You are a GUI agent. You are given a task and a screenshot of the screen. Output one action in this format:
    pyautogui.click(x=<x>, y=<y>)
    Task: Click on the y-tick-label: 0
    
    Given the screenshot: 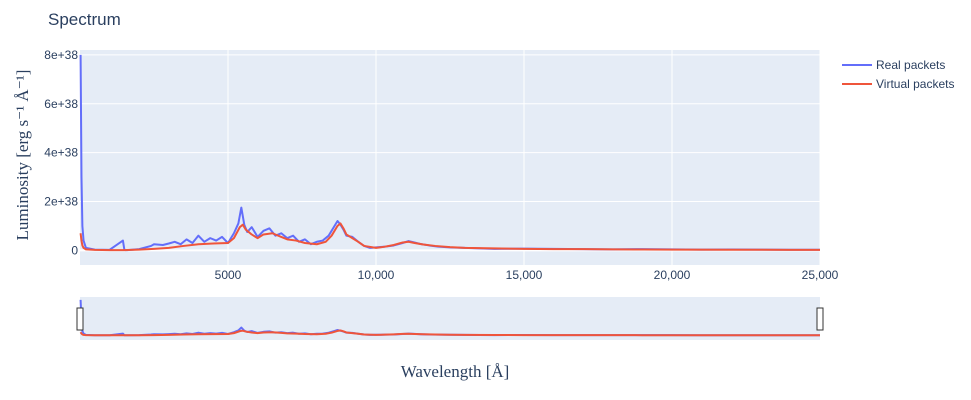 What is the action you would take?
    pyautogui.click(x=74, y=250)
    